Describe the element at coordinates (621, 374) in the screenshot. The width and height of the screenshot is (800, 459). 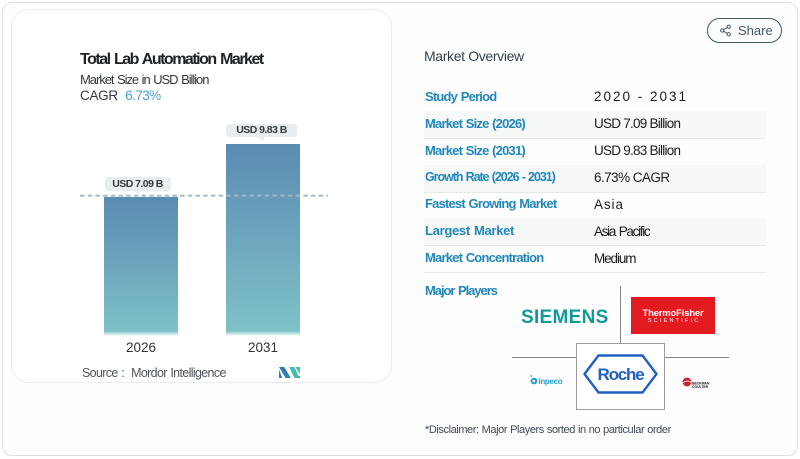
I see `svg-text: Roche` at that location.